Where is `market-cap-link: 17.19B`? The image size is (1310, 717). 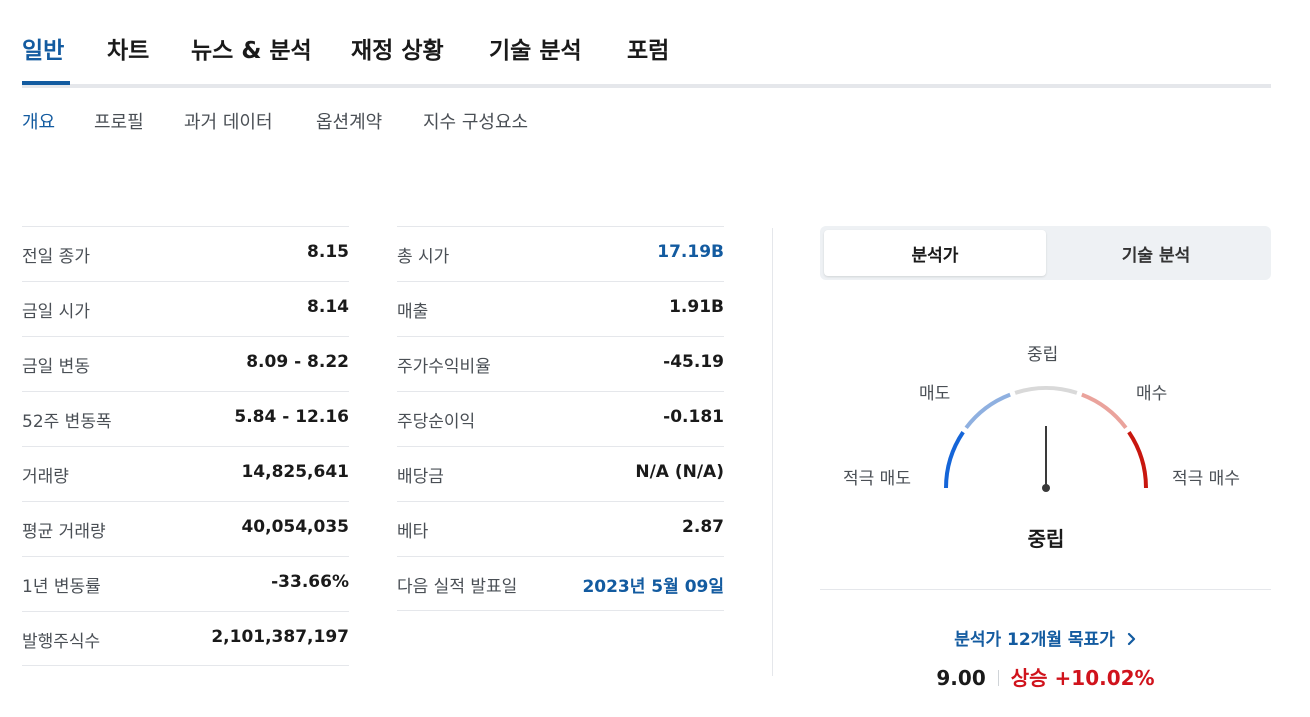
market-cap-link: 17.19B is located at coordinates (690, 252).